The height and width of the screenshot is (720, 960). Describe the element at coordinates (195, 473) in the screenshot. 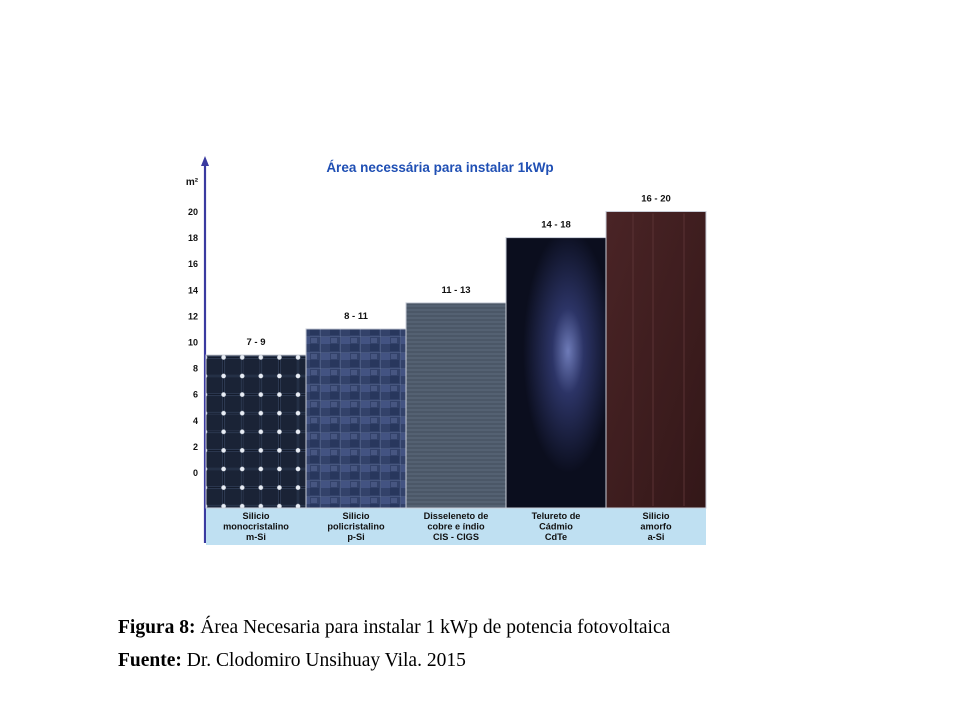

I see `y-tick-label: 0` at that location.